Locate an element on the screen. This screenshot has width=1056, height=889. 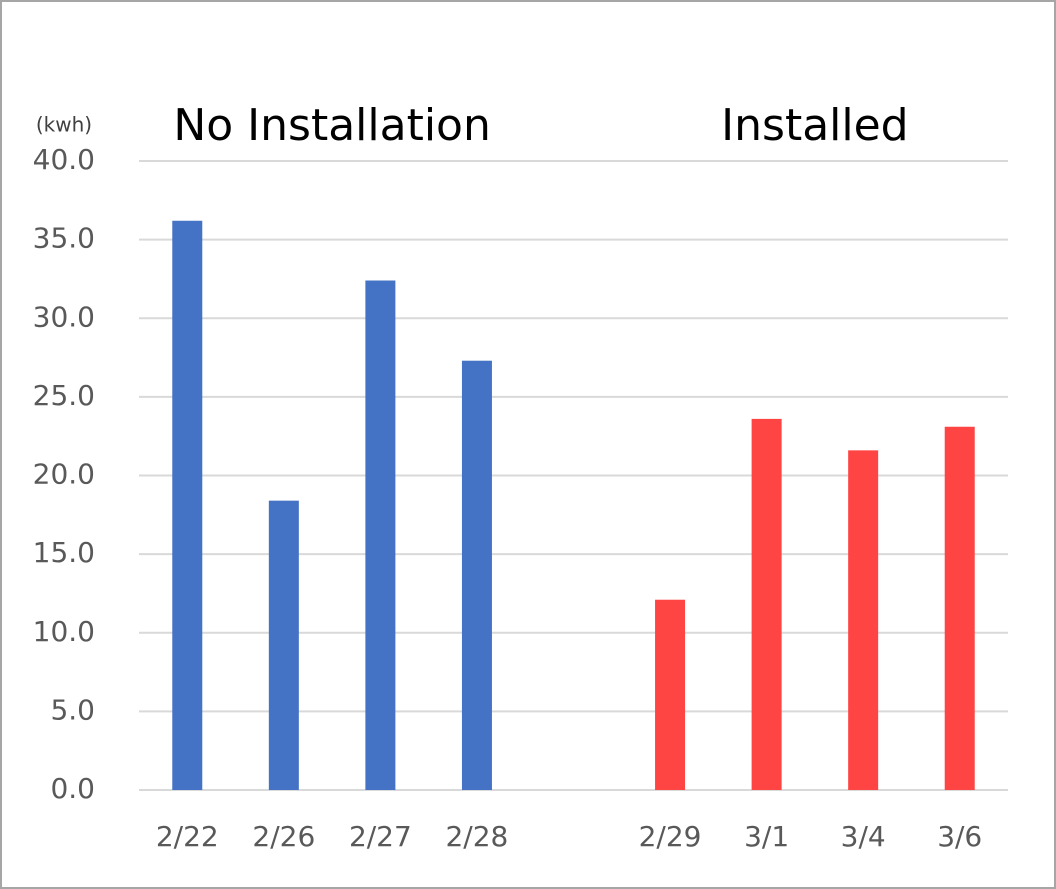
y-tick-label: 35.0 is located at coordinates (64, 238).